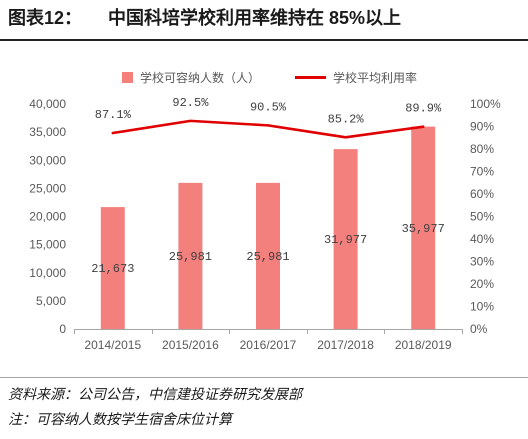 The width and height of the screenshot is (528, 439). What do you see at coordinates (47, 188) in the screenshot?
I see `y-left-tick-label: 25,000` at bounding box center [47, 188].